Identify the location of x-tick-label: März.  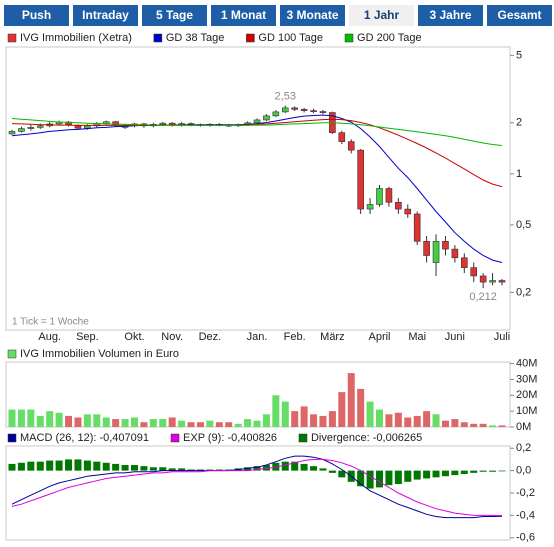
(332, 337).